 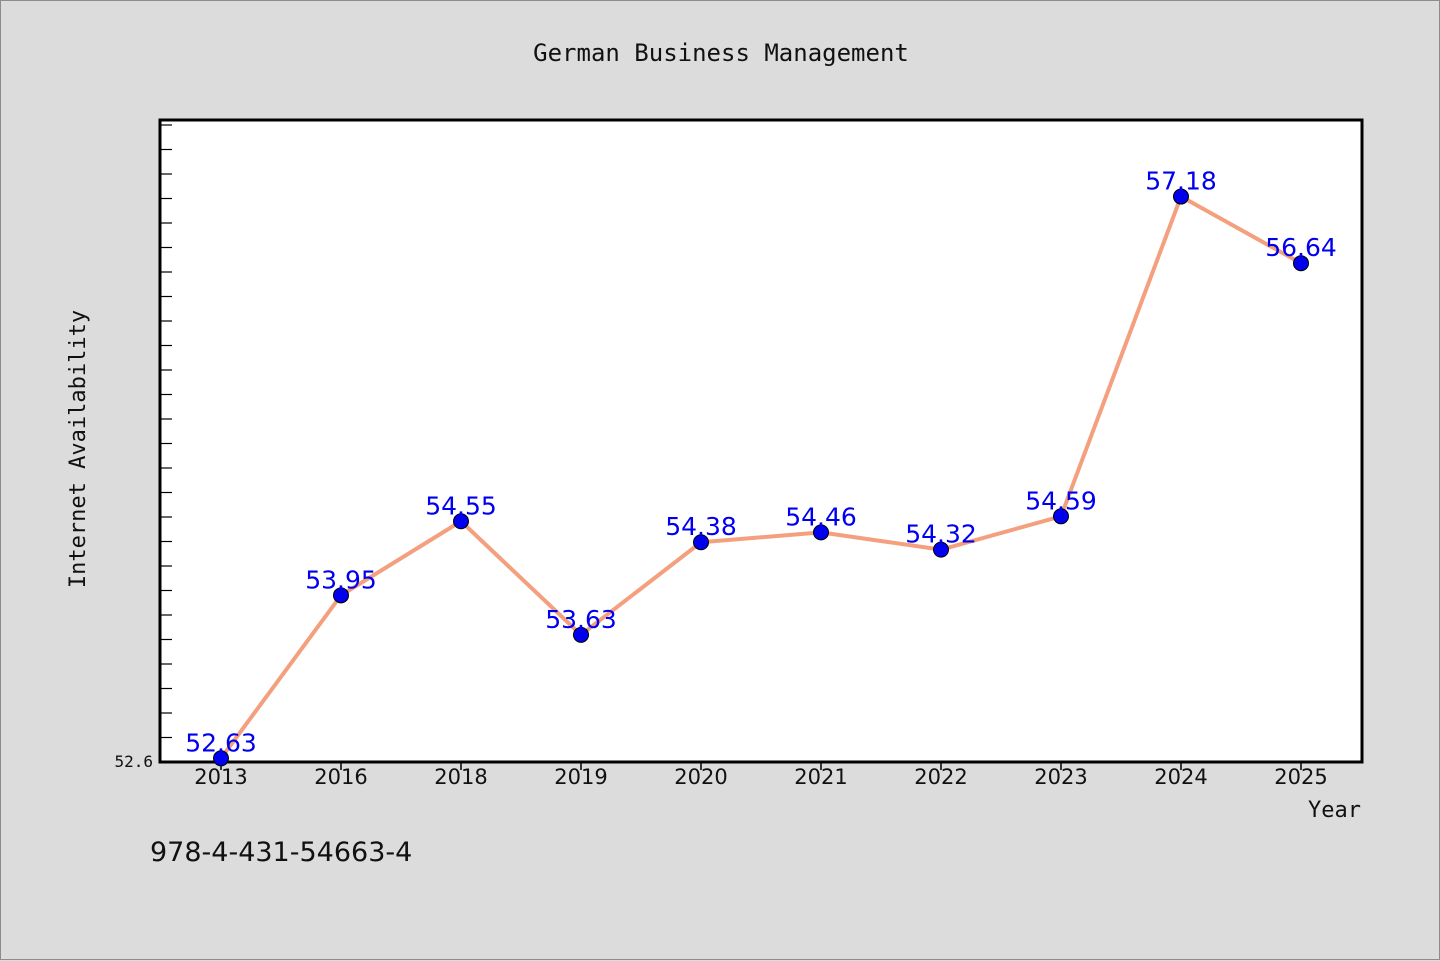 What do you see at coordinates (1180, 777) in the screenshot?
I see `x-tick-label: 2024` at bounding box center [1180, 777].